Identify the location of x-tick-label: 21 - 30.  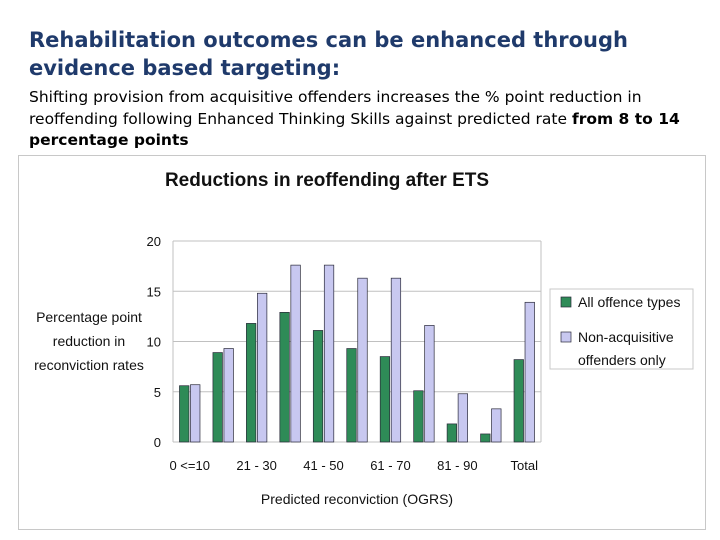
(256, 465).